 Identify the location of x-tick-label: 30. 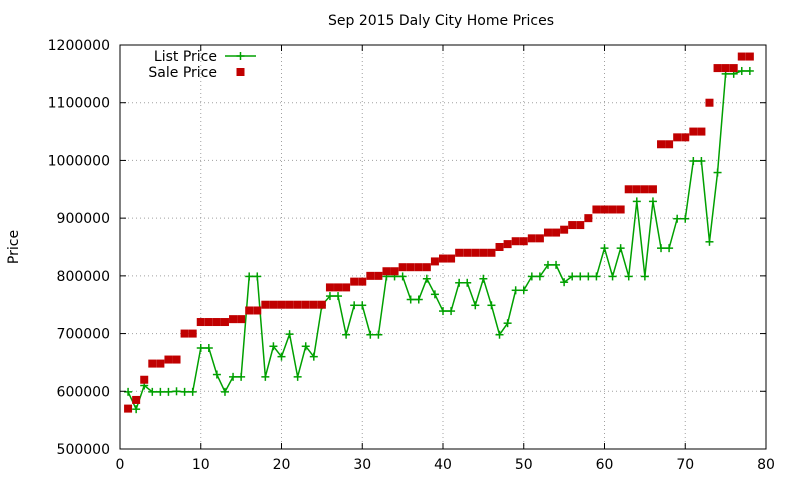
(362, 465).